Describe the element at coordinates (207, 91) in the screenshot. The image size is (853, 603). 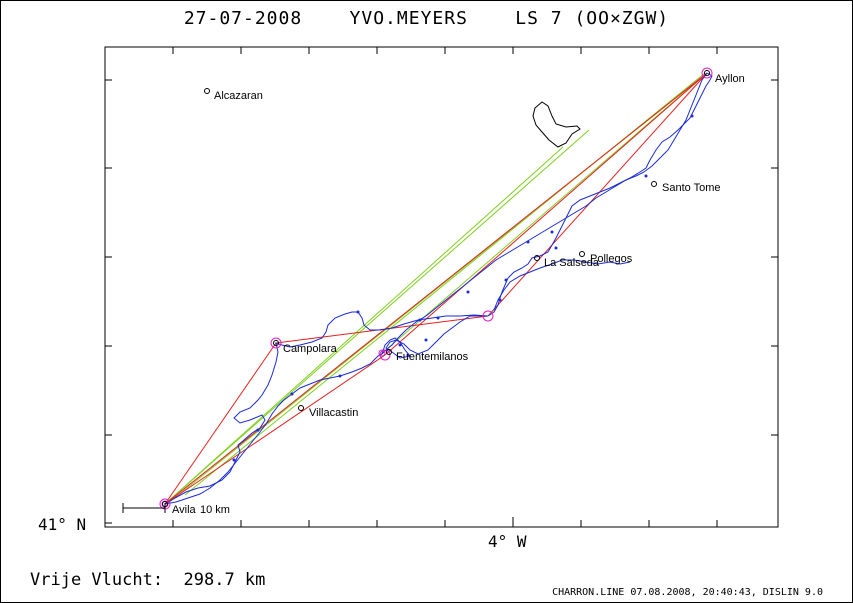
I see `place-marker-alcazaran` at that location.